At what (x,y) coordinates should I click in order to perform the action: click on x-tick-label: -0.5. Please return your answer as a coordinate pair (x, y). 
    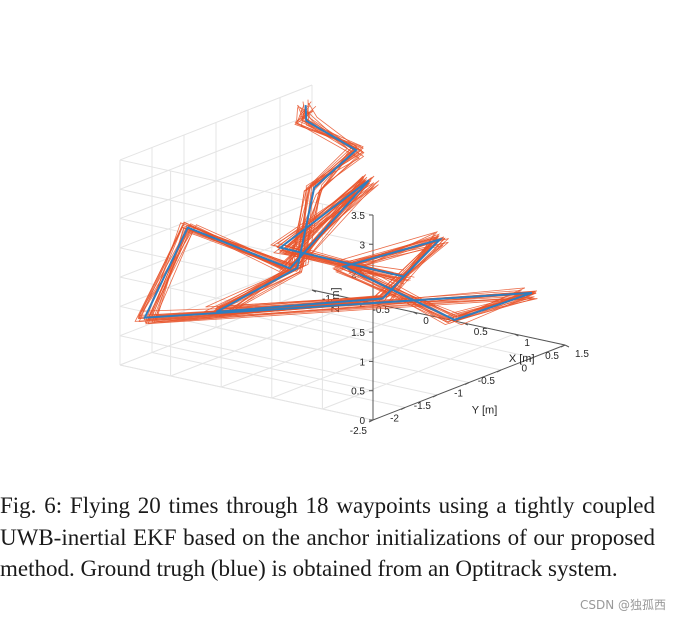
    Looking at the image, I should click on (382, 310).